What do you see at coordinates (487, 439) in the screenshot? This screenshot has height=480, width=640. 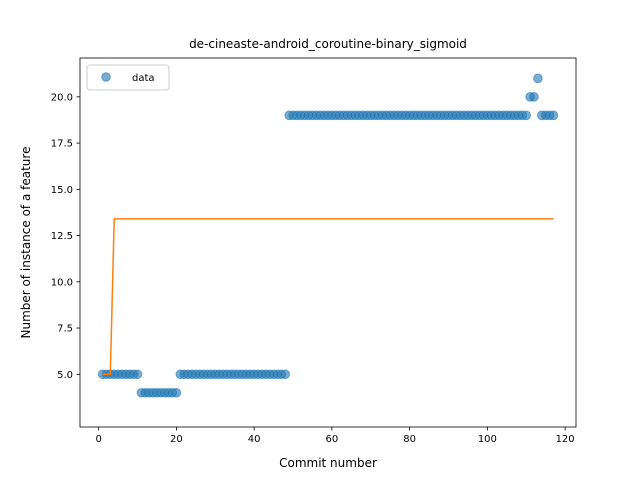 I see `x-tick-label: 100` at bounding box center [487, 439].